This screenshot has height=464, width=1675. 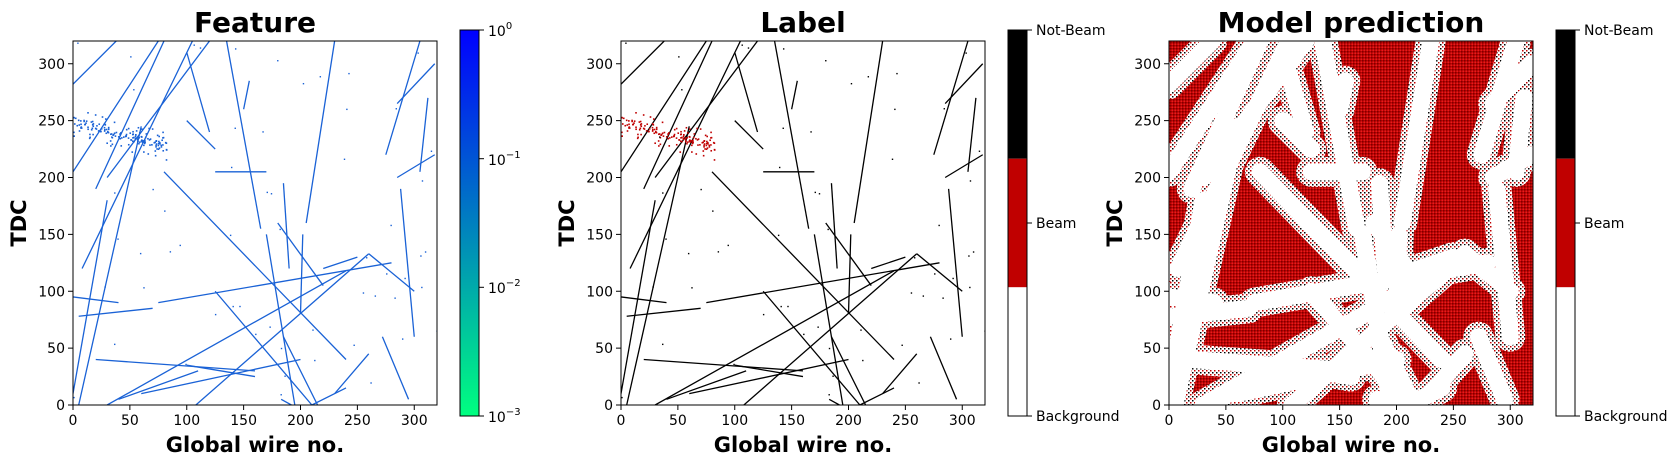 What do you see at coordinates (1017, 223) in the screenshot?
I see `colorbar-segment-beam` at bounding box center [1017, 223].